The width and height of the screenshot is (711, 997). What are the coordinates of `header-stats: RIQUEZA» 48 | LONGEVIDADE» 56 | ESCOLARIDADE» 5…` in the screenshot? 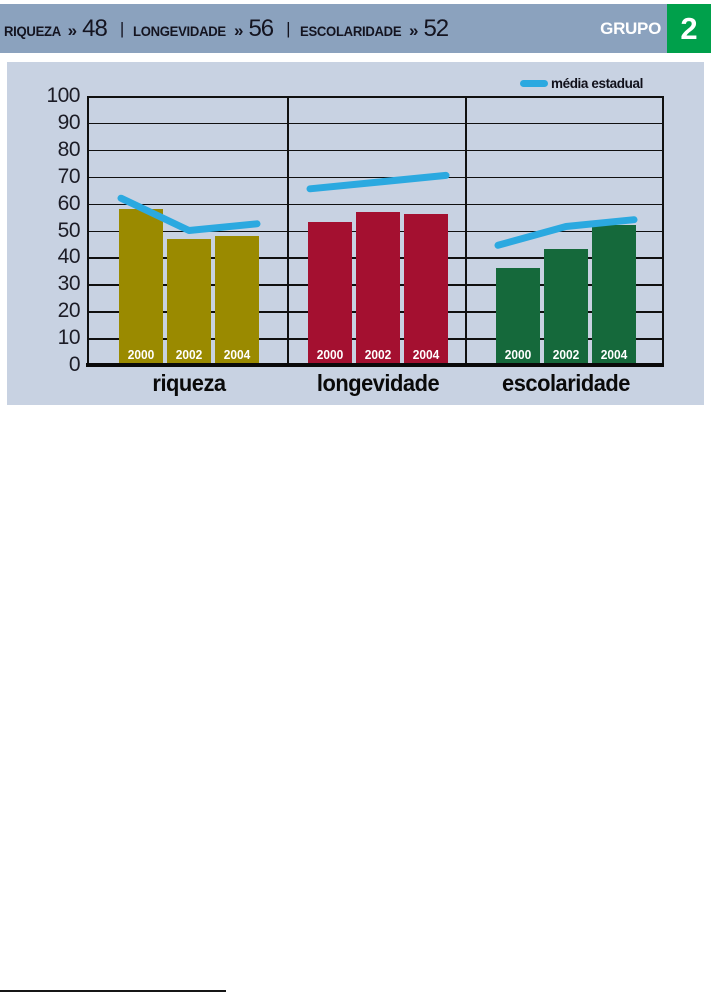 It's located at (227, 28).